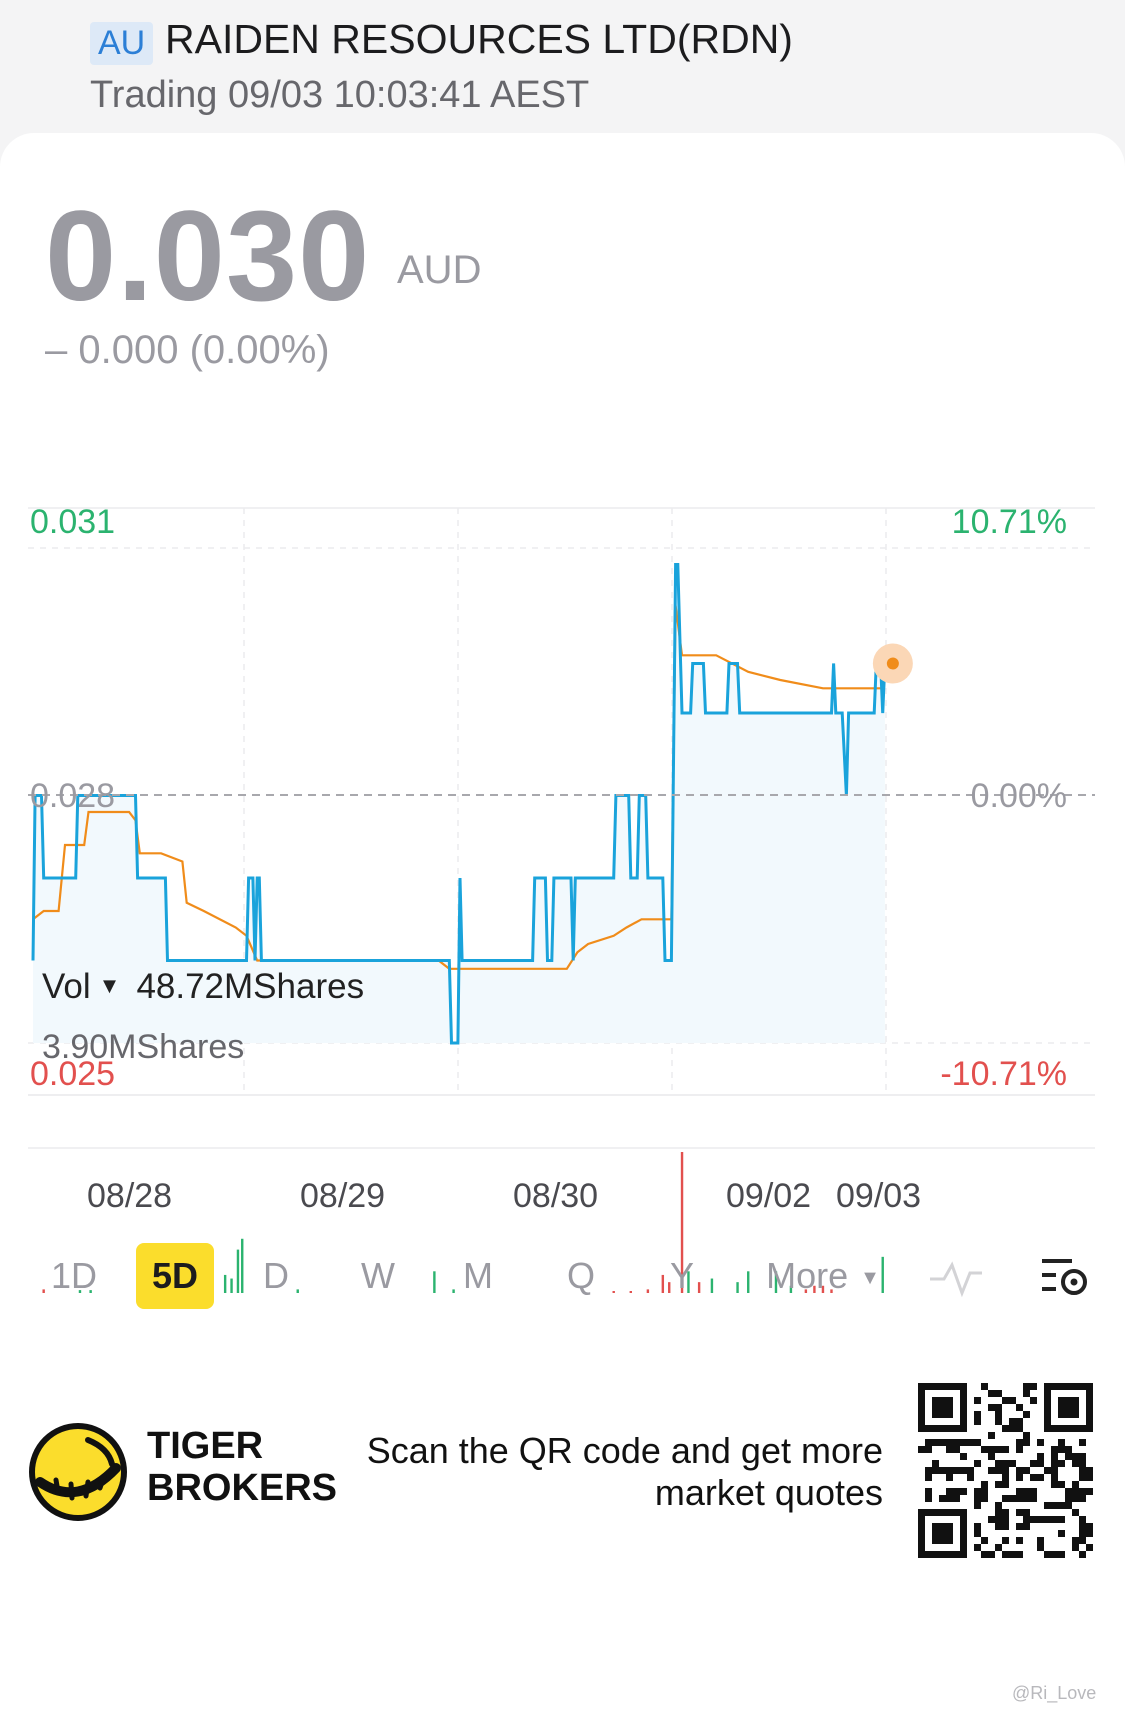  Describe the element at coordinates (250, 986) in the screenshot. I see `volume-total: 48.72MShares` at that location.